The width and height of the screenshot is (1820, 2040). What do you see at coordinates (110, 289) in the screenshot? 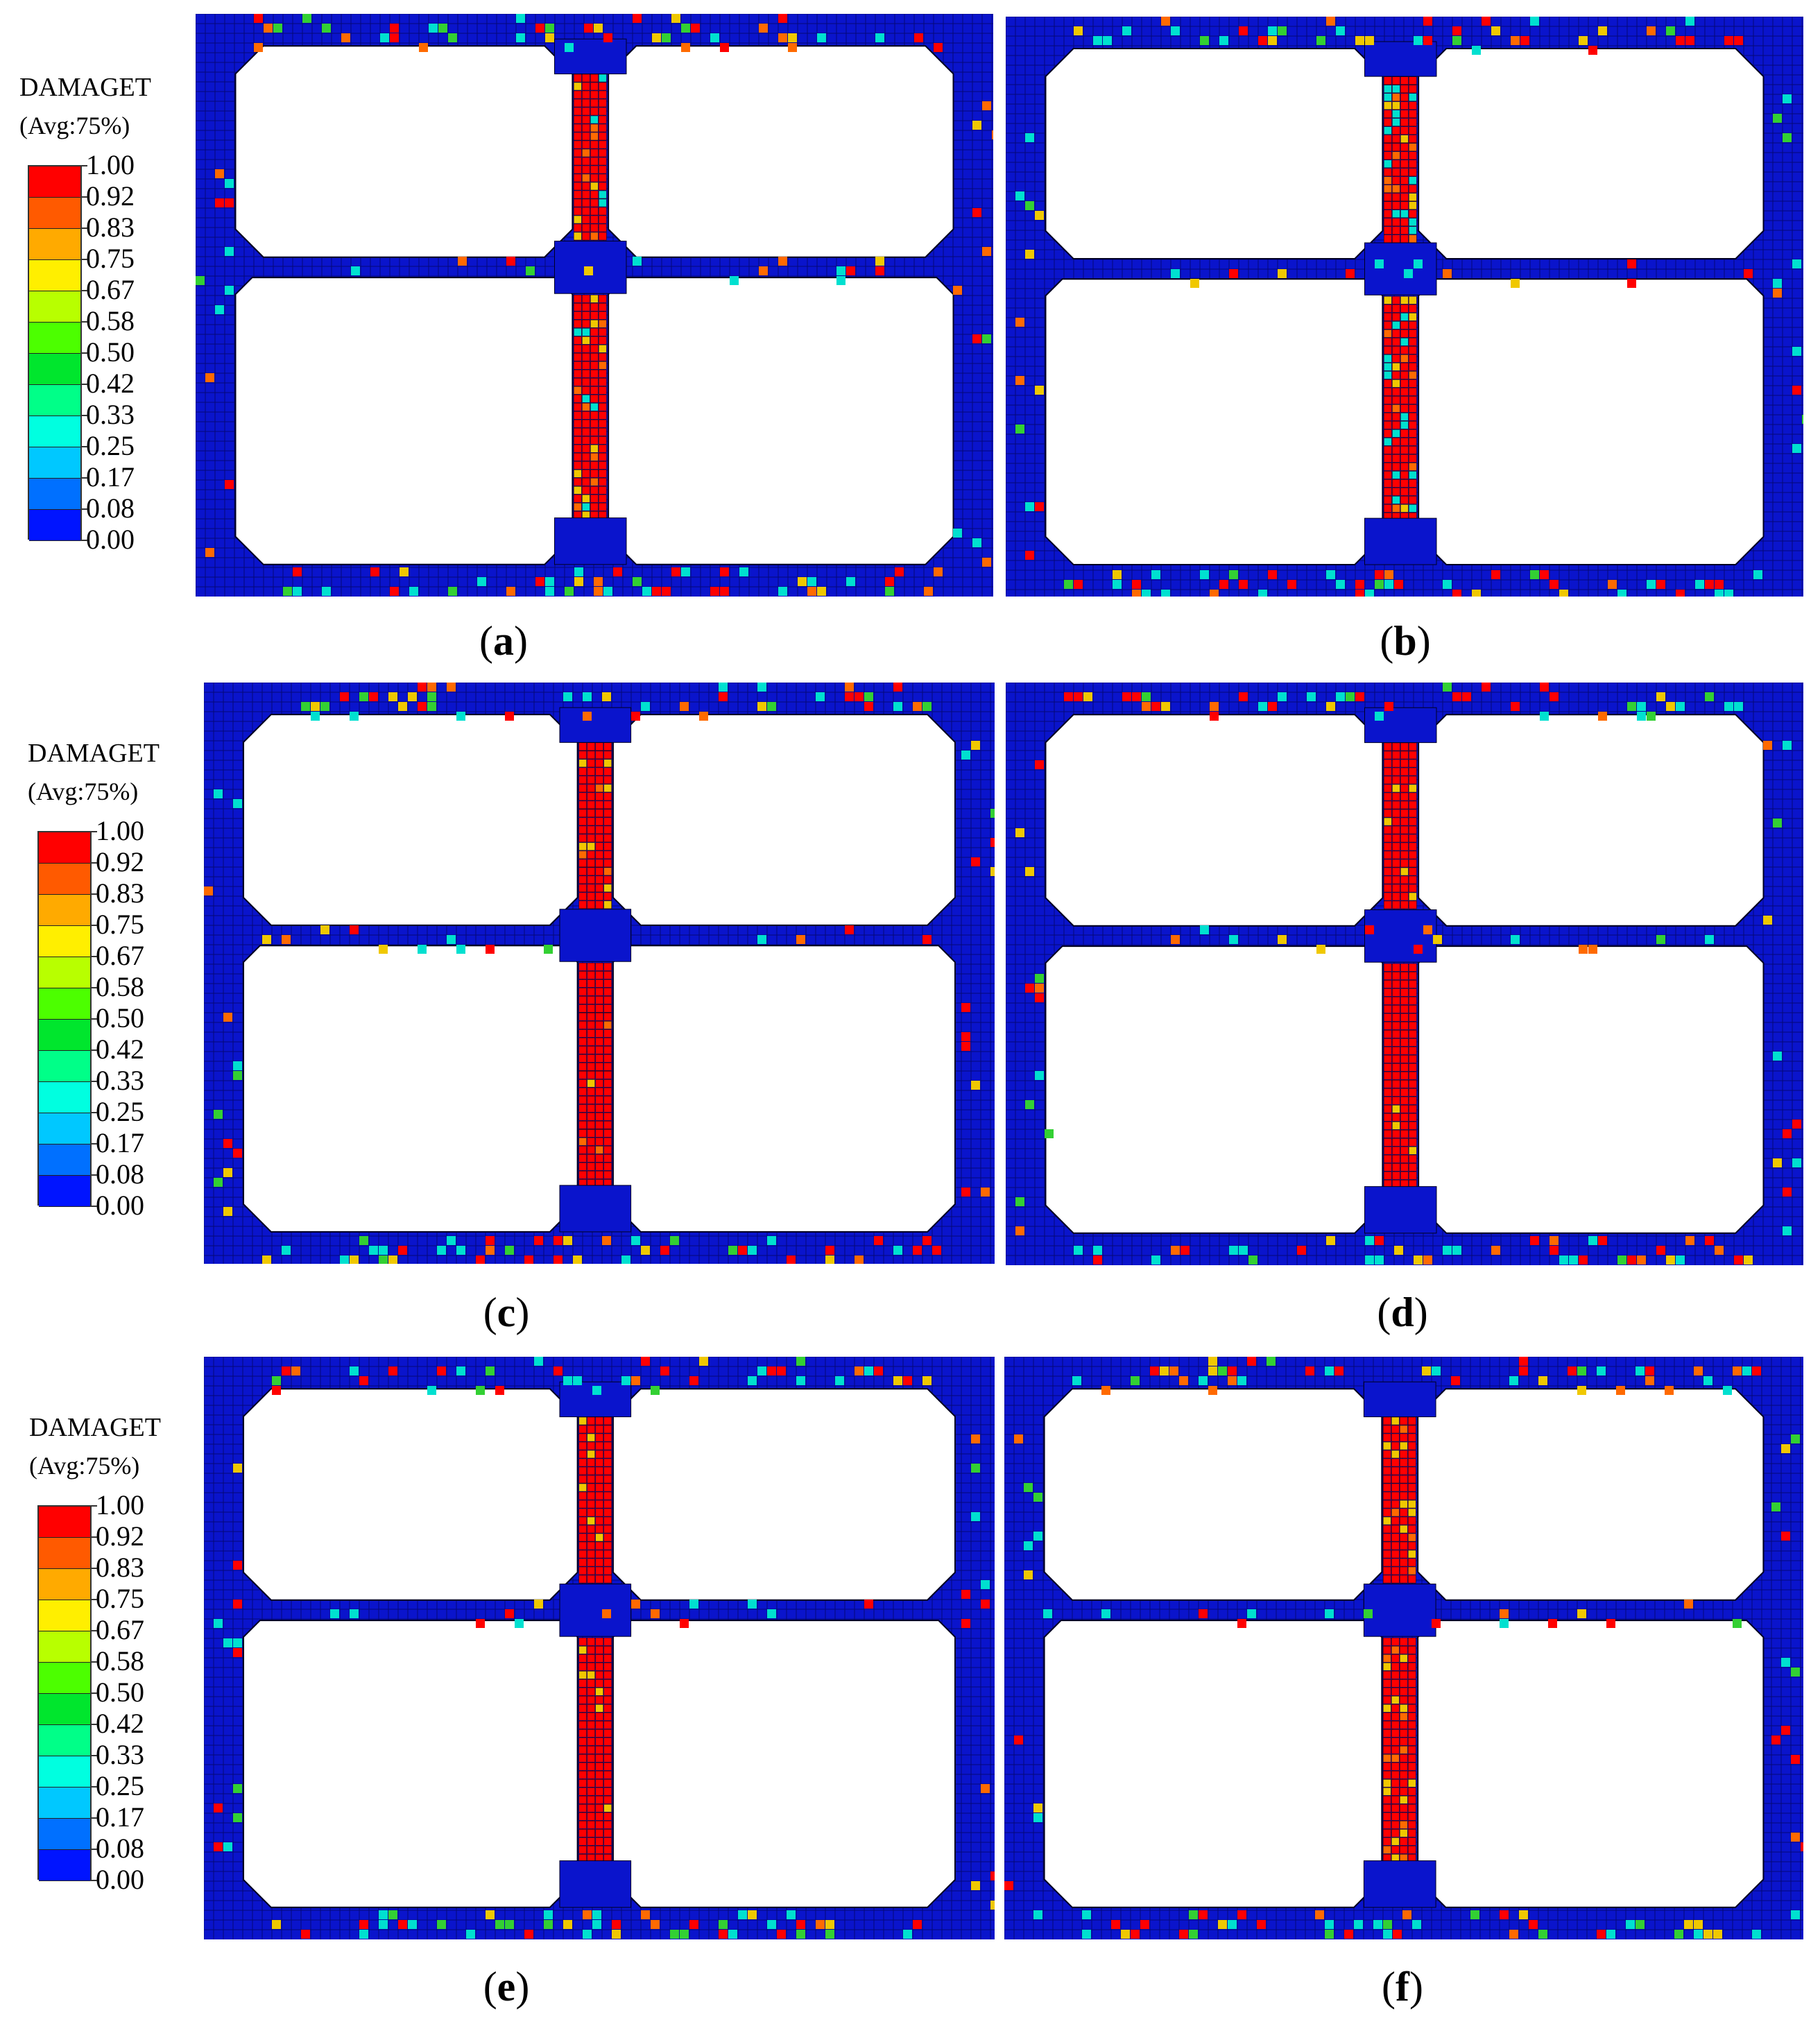
I see `legend-tick-label: 0.67` at bounding box center [110, 289].